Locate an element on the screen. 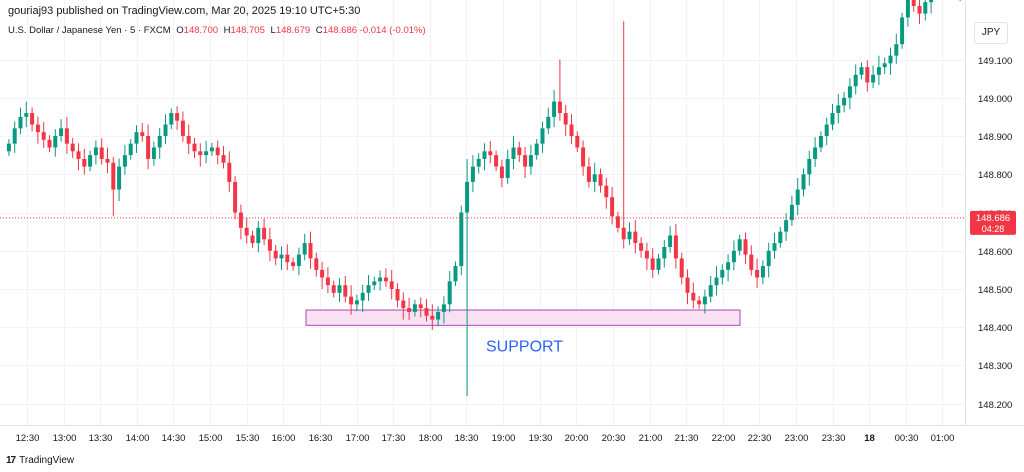 The image size is (1024, 472). currency-button: JPY is located at coordinates (991, 33).